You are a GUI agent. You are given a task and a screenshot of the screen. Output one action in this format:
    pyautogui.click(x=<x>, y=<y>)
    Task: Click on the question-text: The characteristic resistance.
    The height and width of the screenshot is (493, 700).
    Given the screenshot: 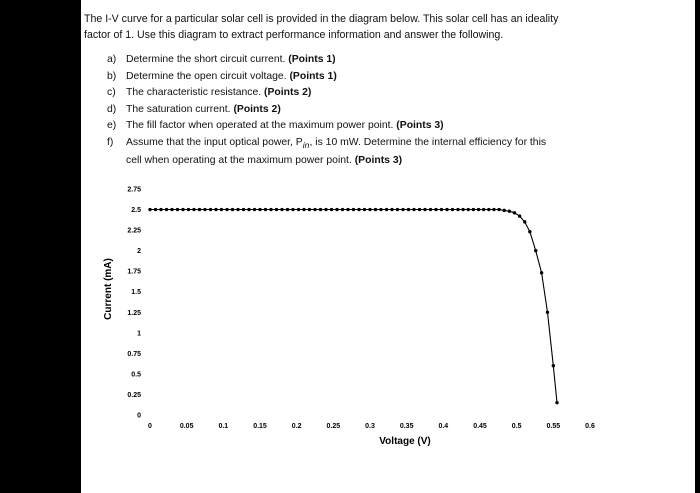 What is the action you would take?
    pyautogui.click(x=195, y=92)
    